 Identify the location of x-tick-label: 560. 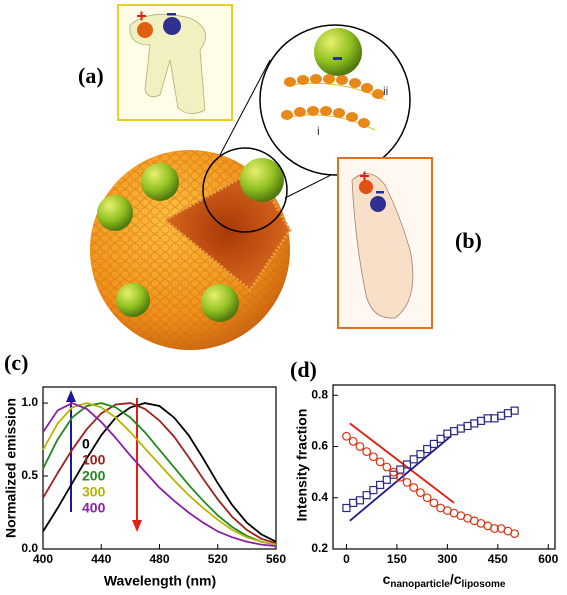
(276, 559).